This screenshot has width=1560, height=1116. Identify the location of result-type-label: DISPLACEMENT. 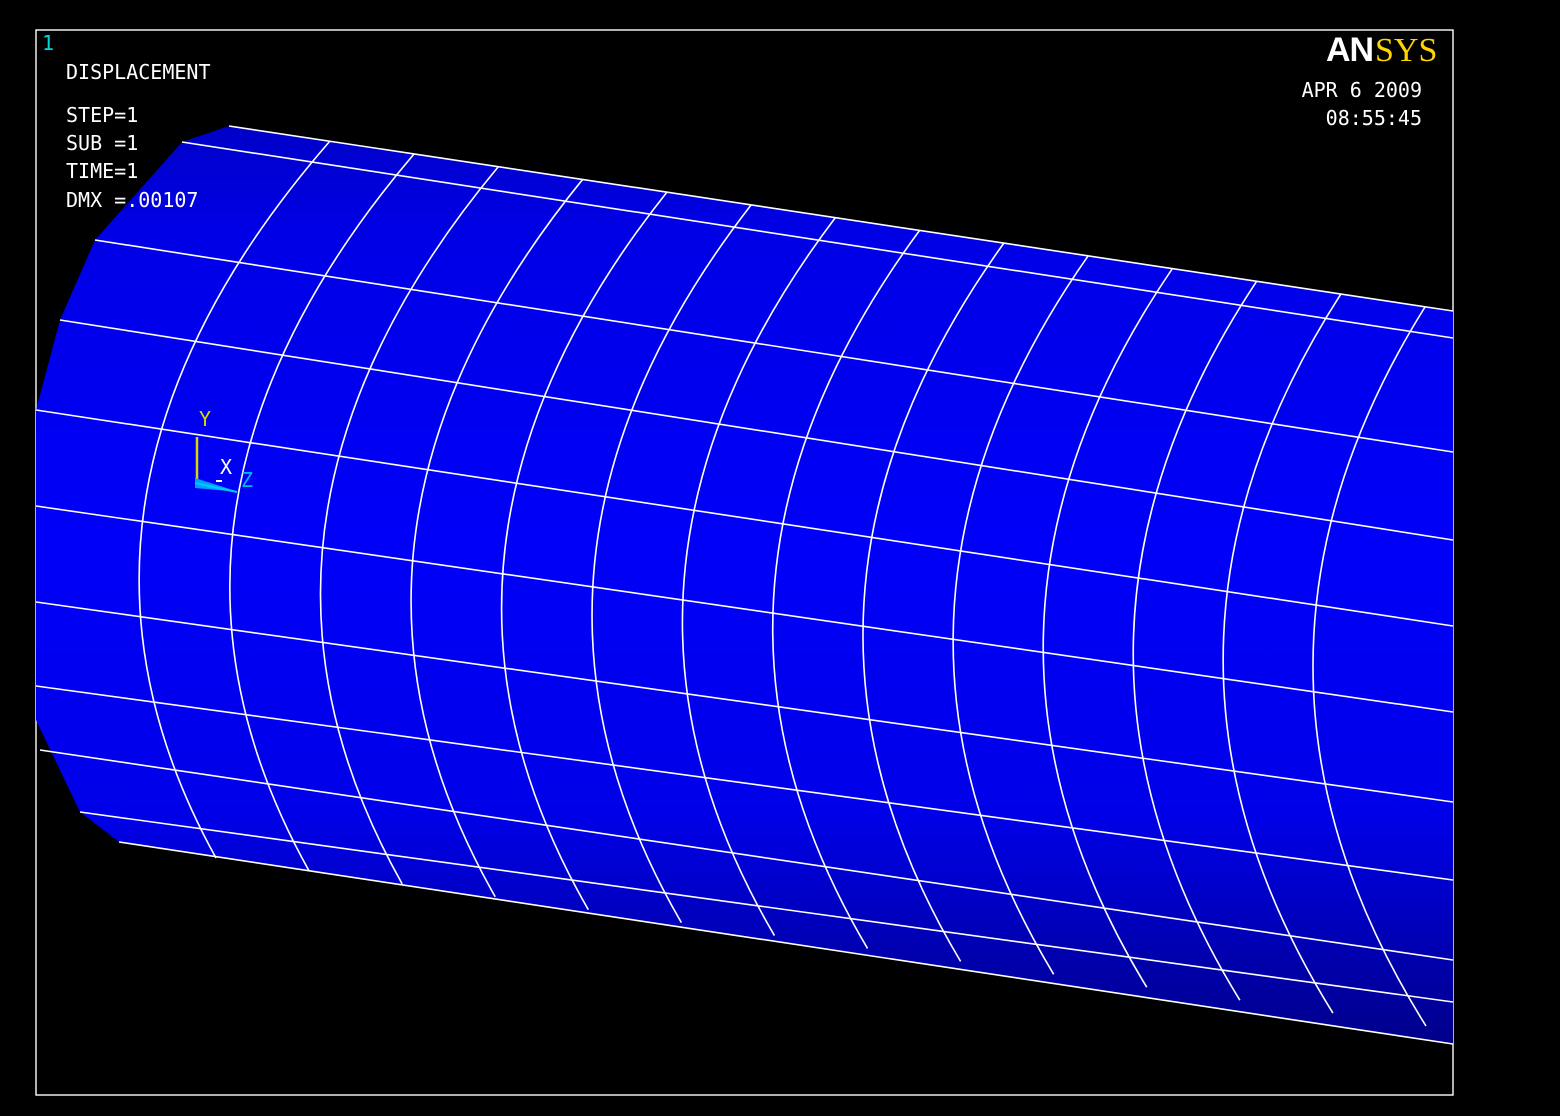
(138, 72).